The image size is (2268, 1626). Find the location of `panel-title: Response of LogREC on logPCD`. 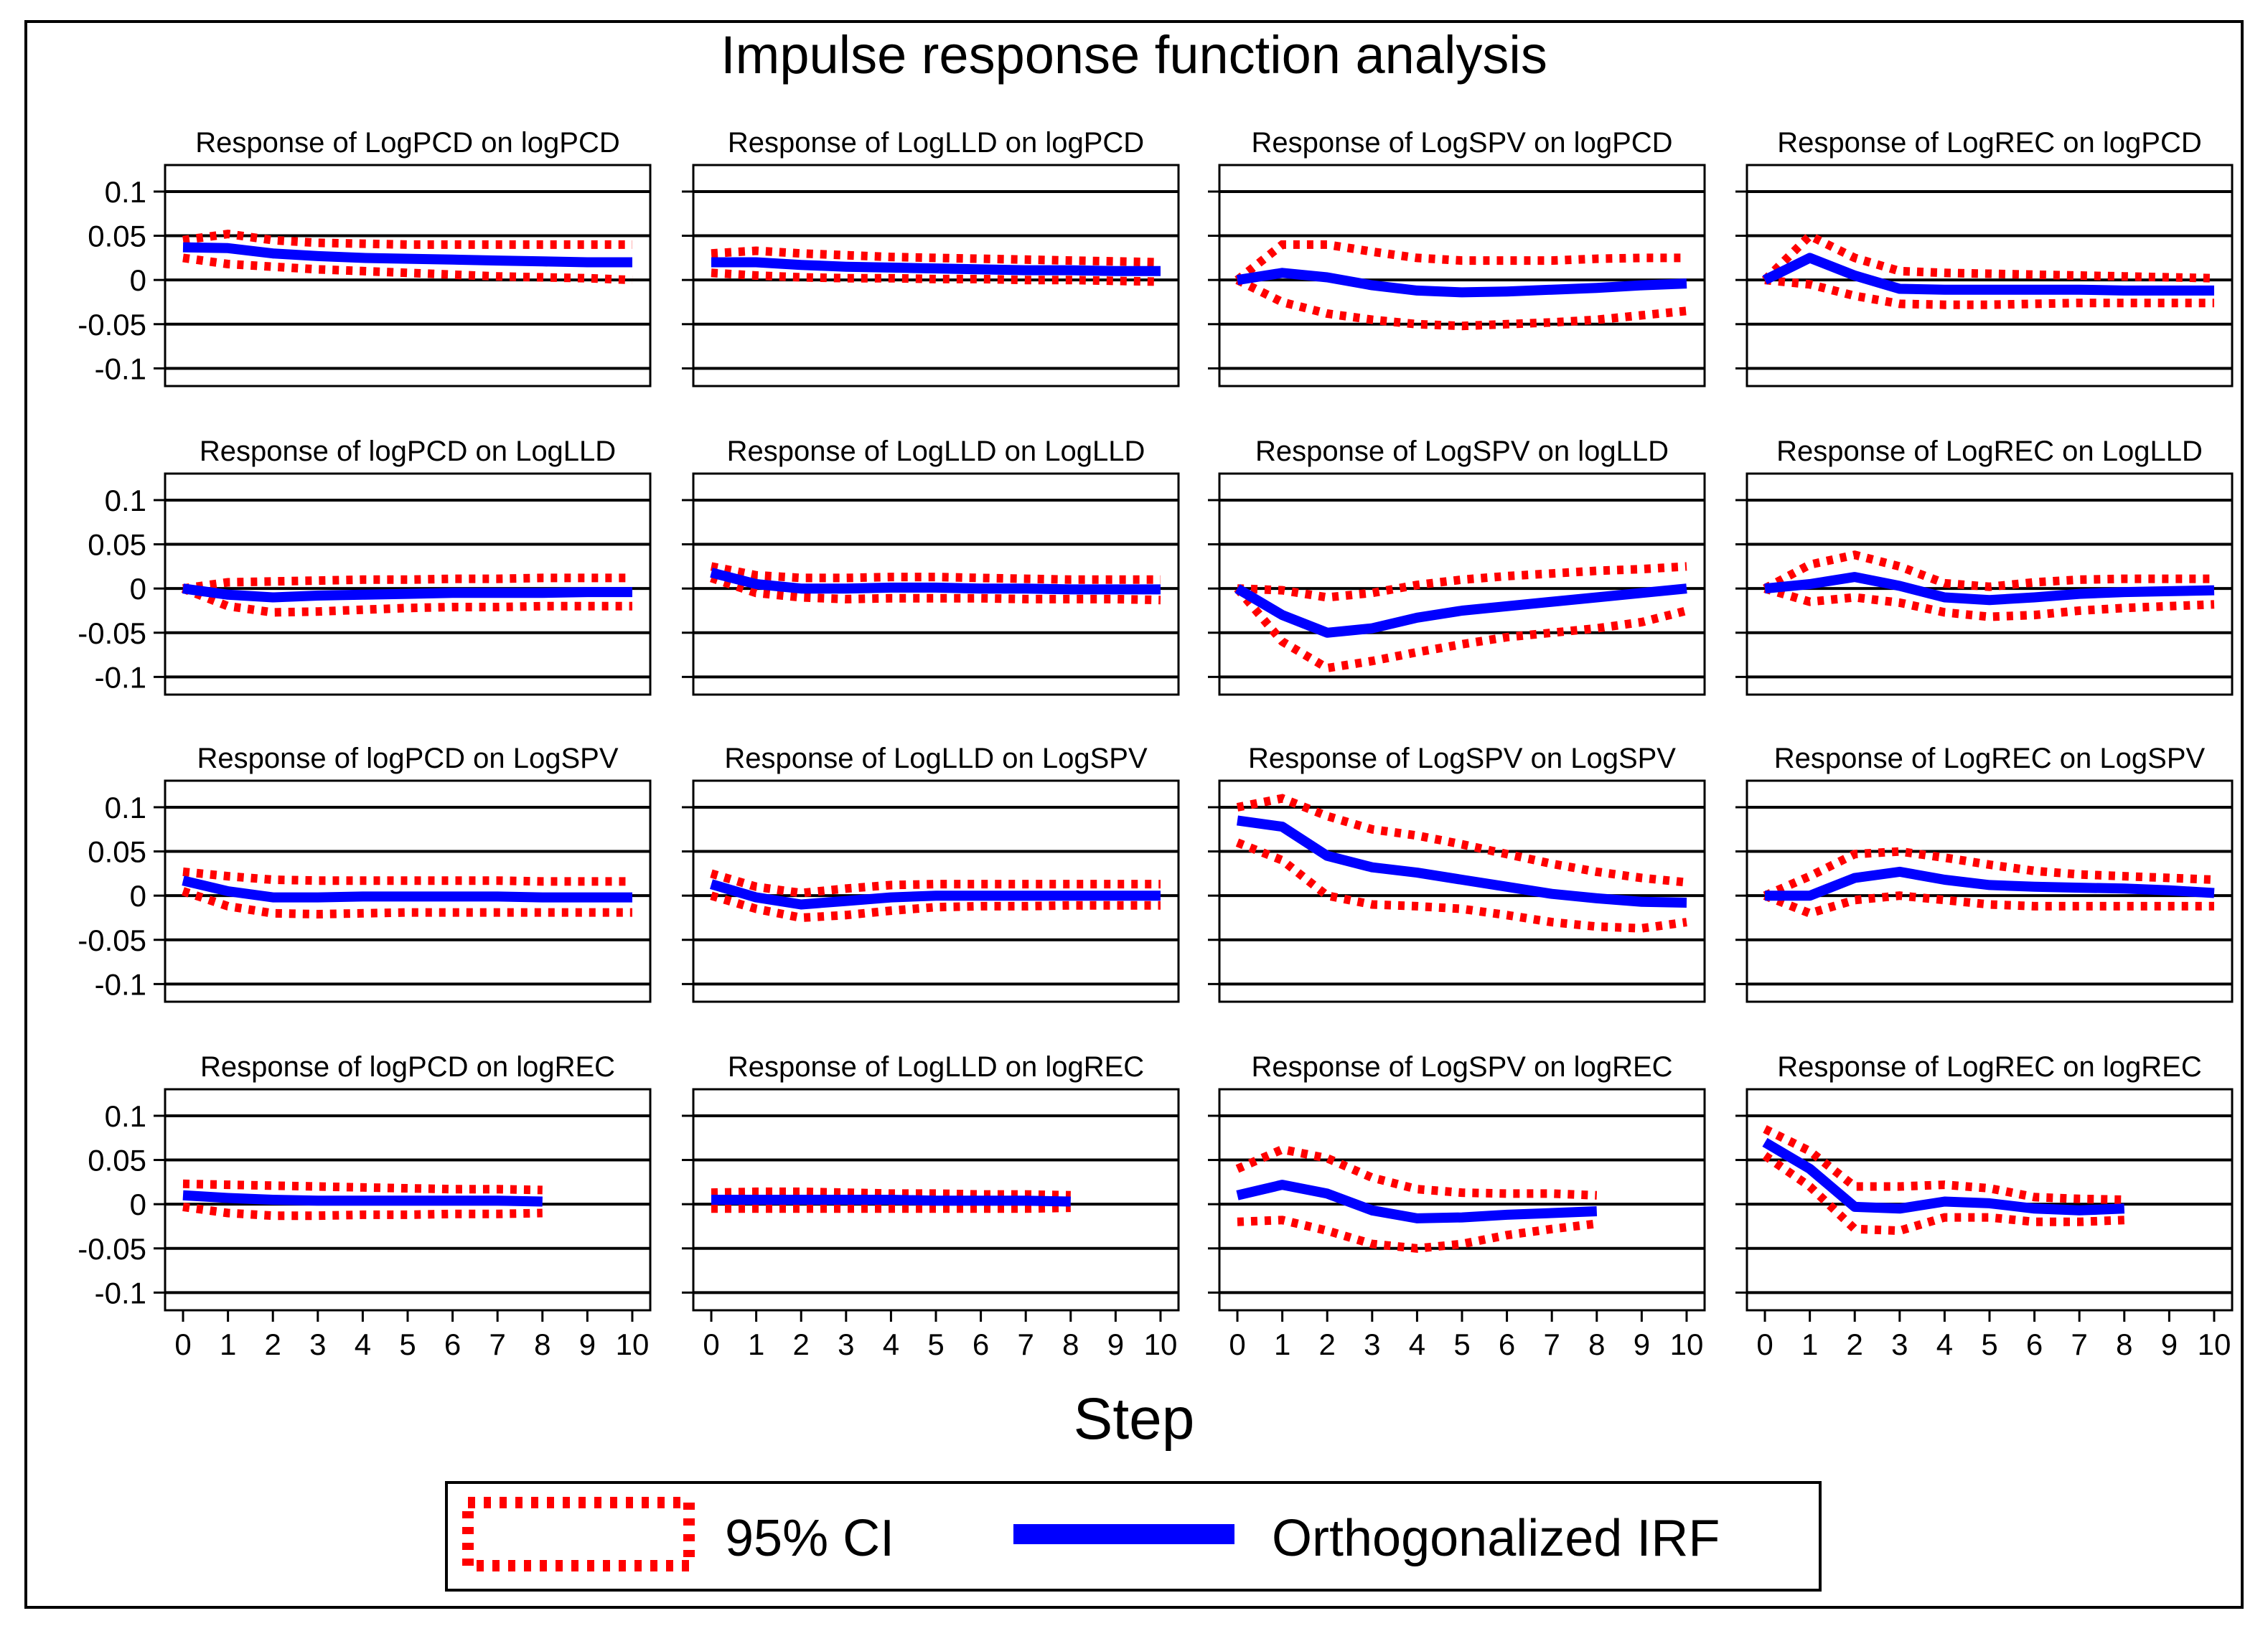

panel-title: Response of LogREC on logPCD is located at coordinates (1989, 143).